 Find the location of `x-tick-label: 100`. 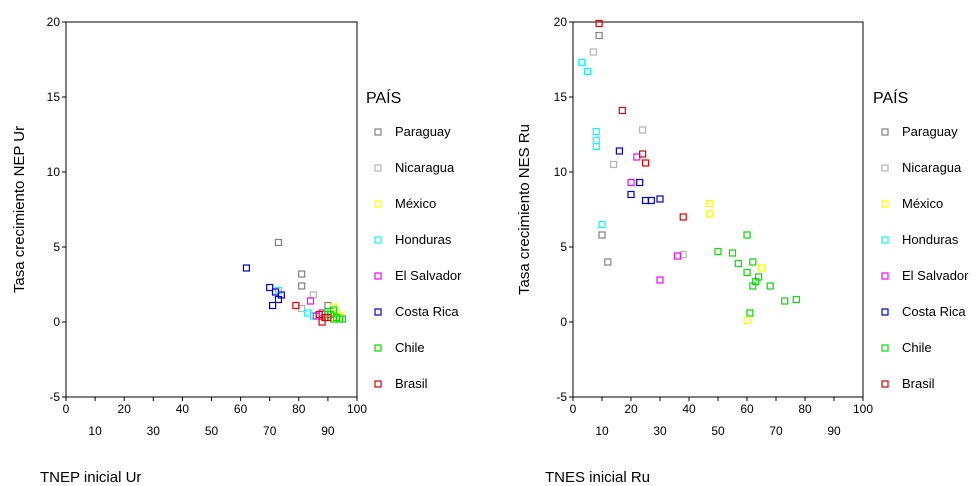

x-tick-label: 100 is located at coordinates (863, 409).